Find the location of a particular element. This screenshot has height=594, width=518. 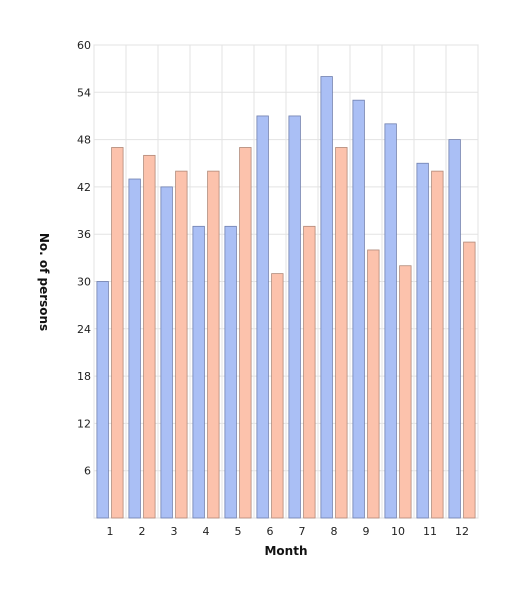

x-tick-label: 1 is located at coordinates (110, 531).